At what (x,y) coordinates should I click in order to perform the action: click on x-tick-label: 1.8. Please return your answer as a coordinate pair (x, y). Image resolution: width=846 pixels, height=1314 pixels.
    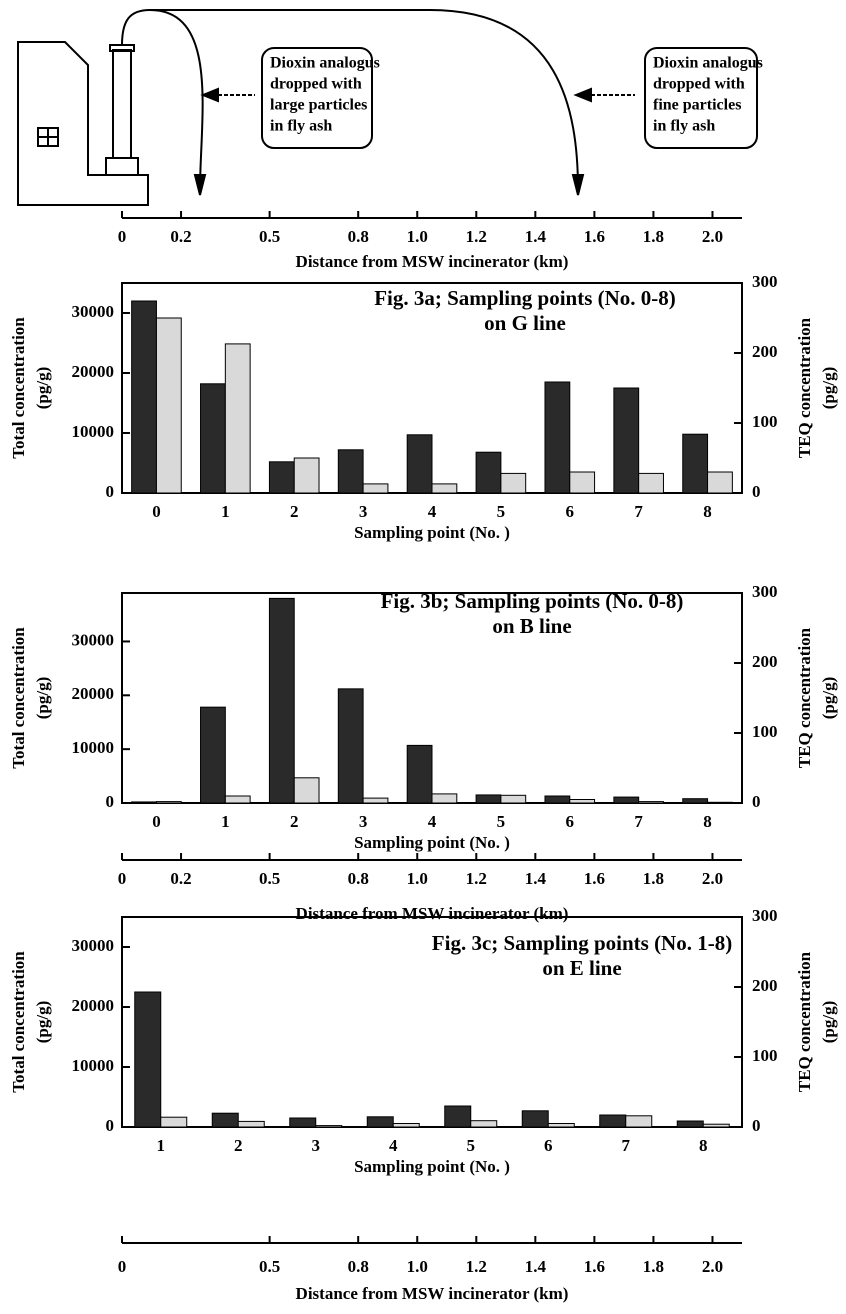
    Looking at the image, I should click on (653, 236).